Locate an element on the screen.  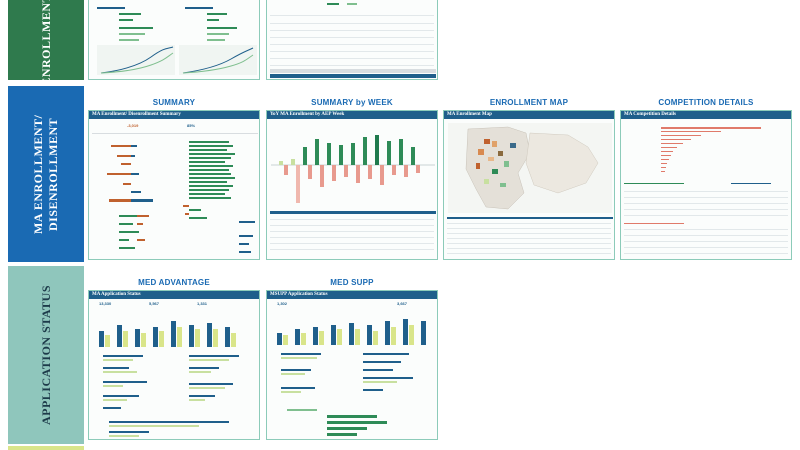
section-application-status-label: APPLICATION STATUS is located at coordinates (45, 355).